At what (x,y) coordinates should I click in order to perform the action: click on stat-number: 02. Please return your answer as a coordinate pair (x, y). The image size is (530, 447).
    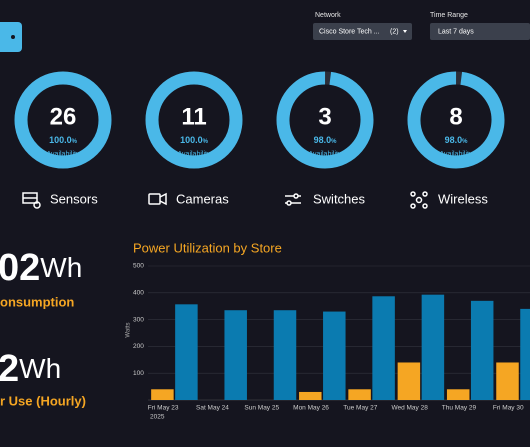
    Looking at the image, I should click on (20, 268).